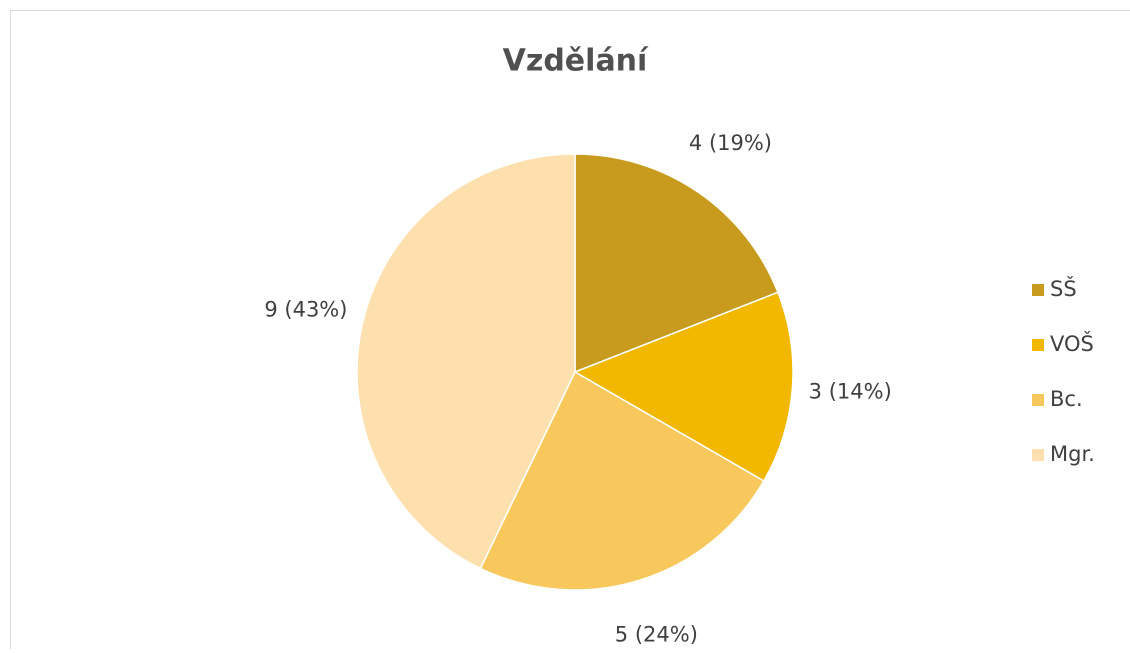  Describe the element at coordinates (1066, 399) in the screenshot. I see `legend-label: Bc.` at that location.